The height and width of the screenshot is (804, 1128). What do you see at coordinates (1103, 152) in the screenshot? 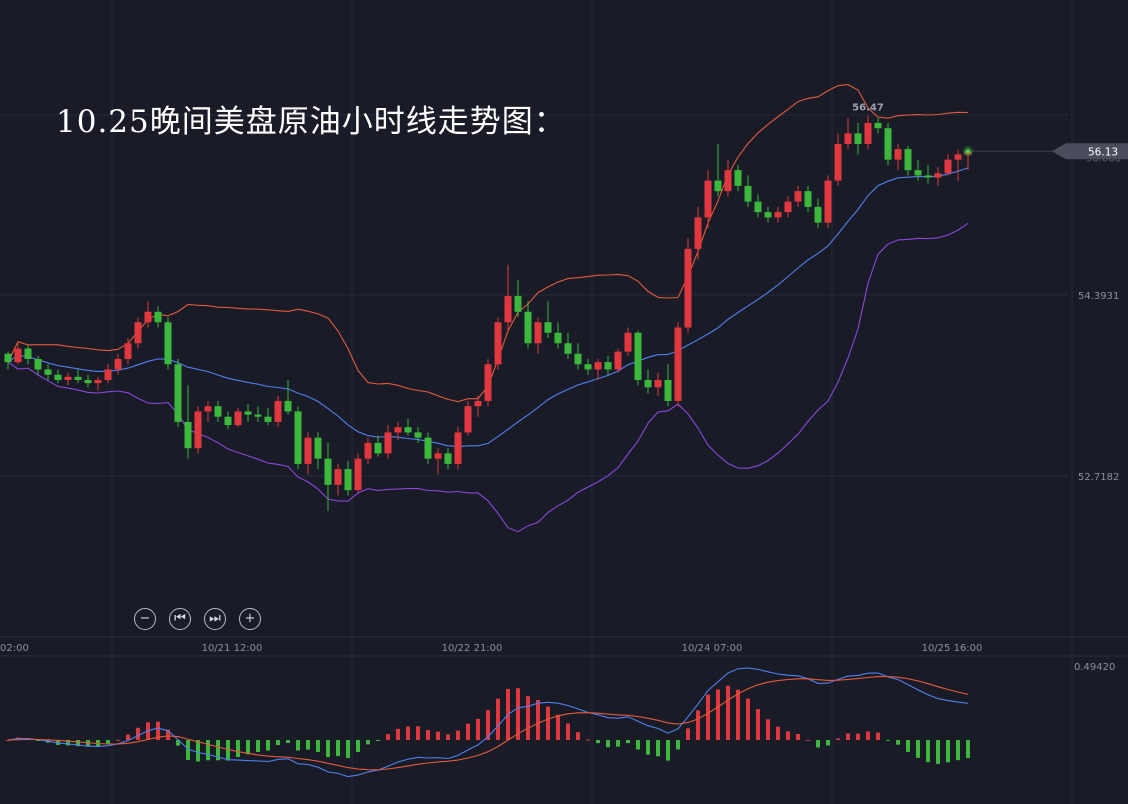
I see `current-price-label: 56.13` at bounding box center [1103, 152].